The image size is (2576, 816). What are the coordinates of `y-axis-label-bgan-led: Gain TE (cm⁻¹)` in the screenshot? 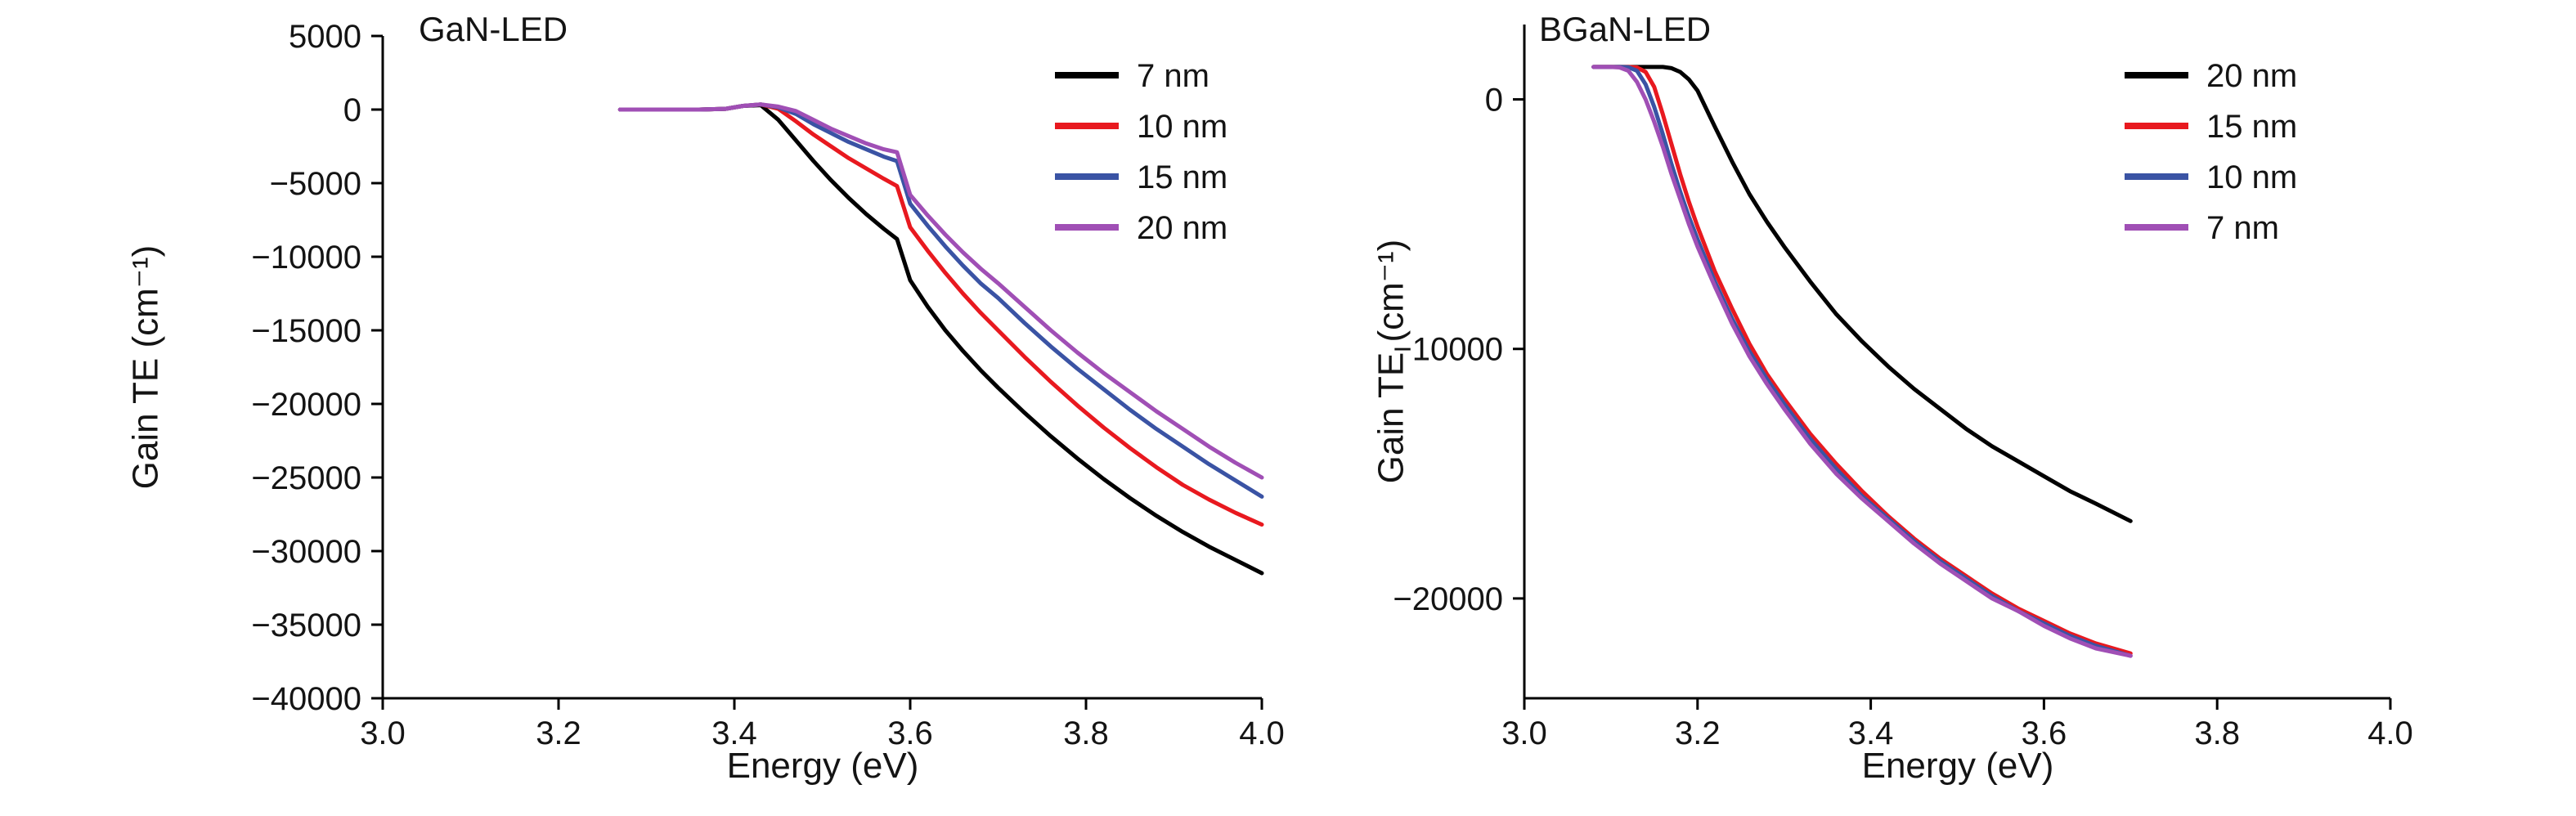 It's located at (1391, 362).